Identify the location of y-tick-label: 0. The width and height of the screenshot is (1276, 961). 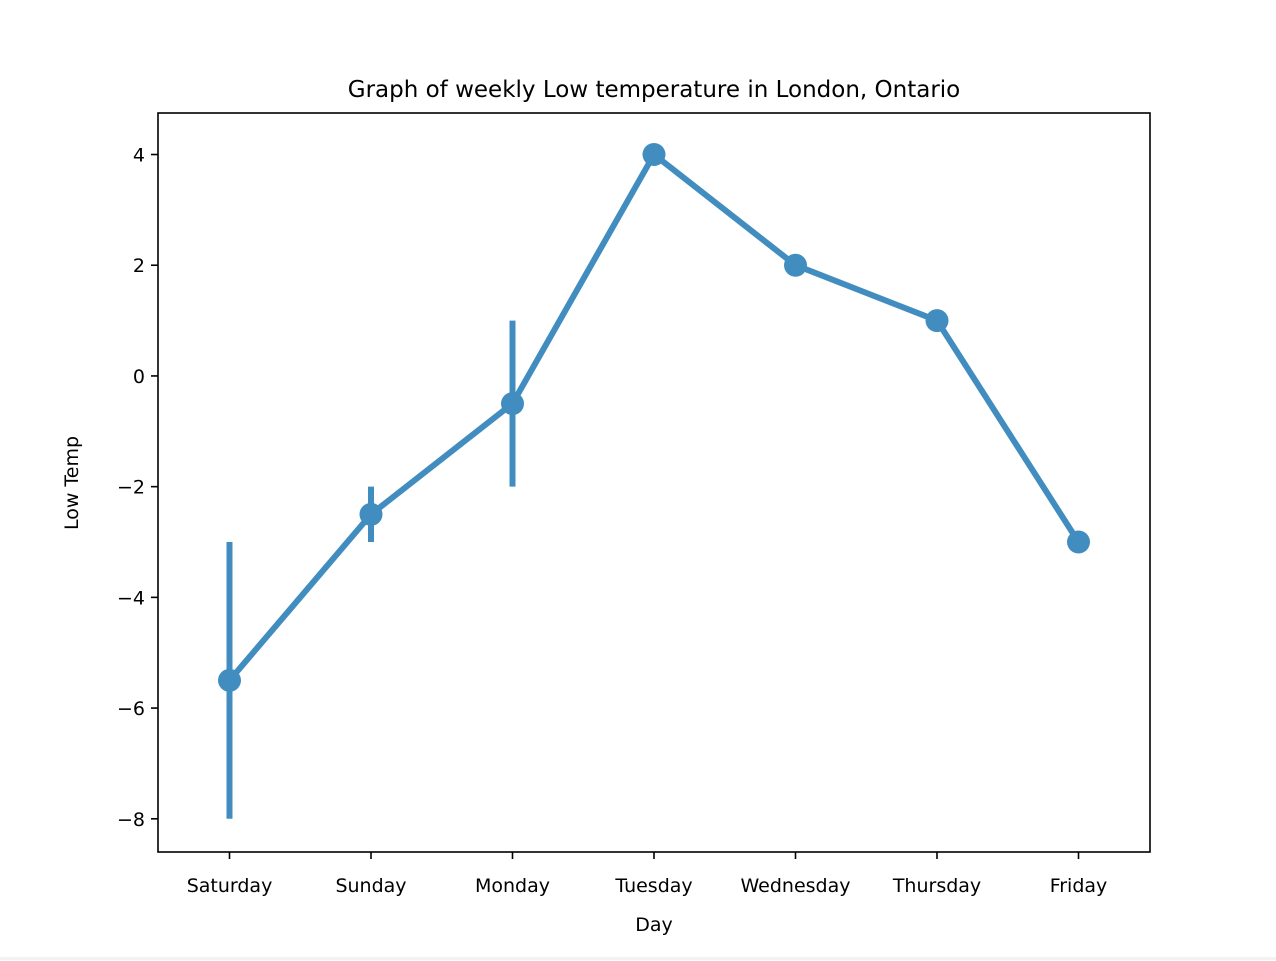
(139, 377).